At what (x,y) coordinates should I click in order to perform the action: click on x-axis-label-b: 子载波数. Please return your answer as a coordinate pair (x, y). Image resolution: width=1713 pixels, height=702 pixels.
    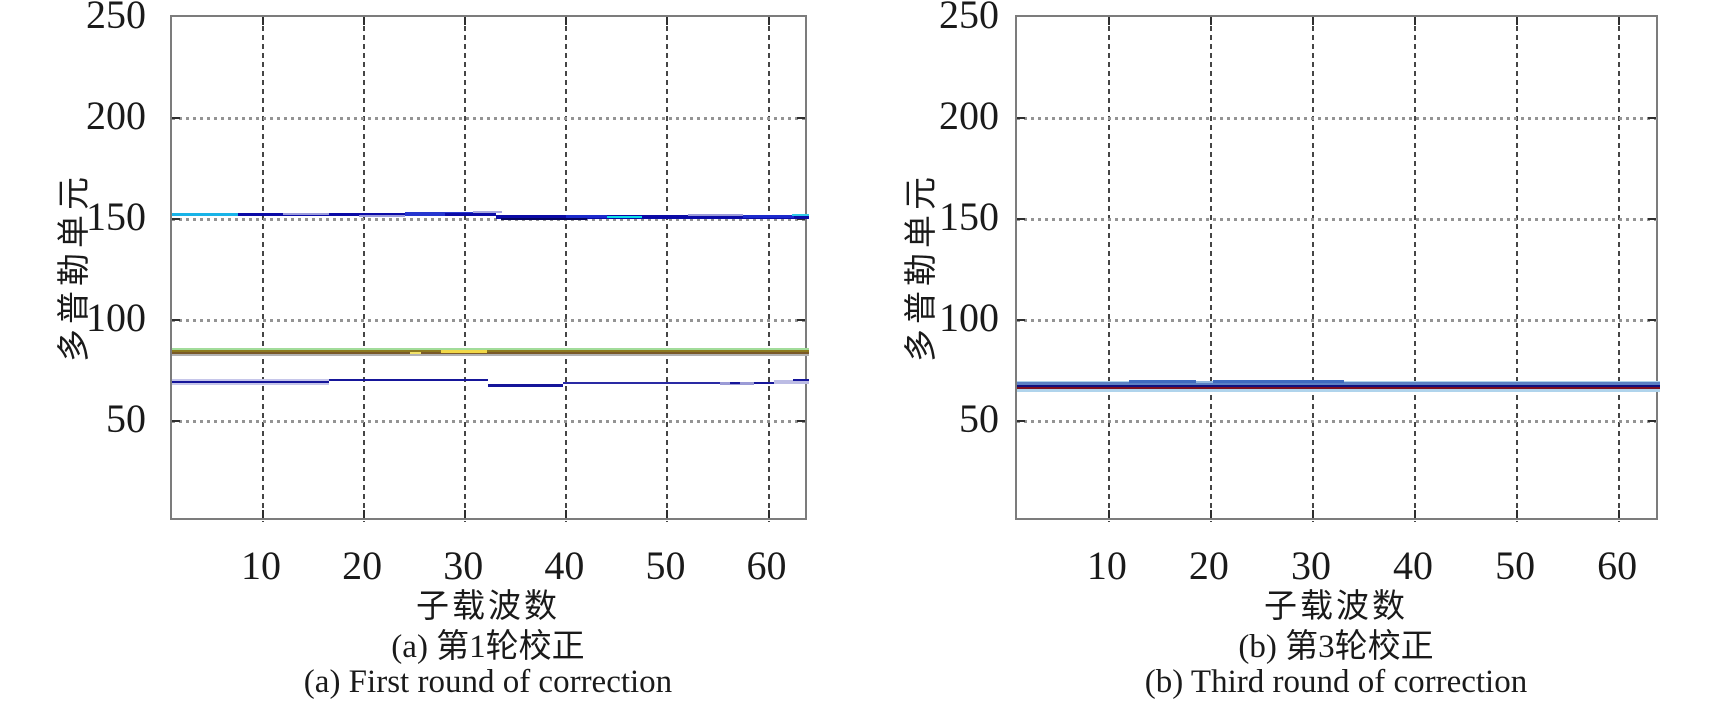
    Looking at the image, I should click on (1336, 607).